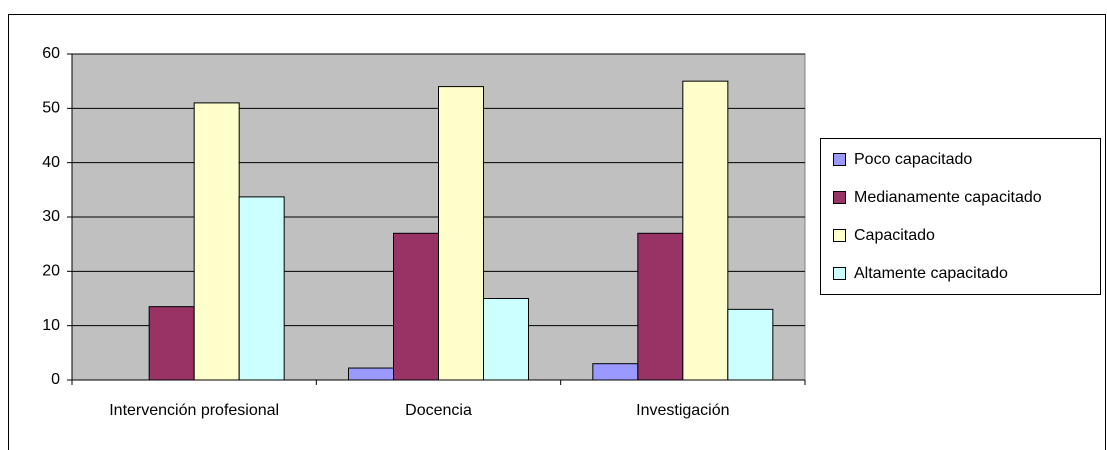 The image size is (1107, 450). Describe the element at coordinates (438, 410) in the screenshot. I see `x-tick-label: Docencia` at that location.